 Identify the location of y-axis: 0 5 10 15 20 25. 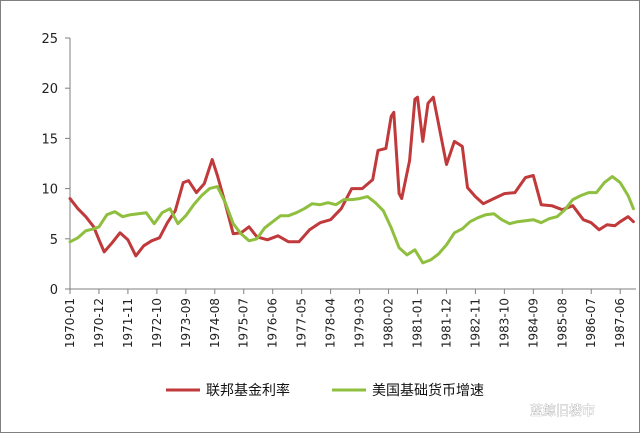
(56, 165).